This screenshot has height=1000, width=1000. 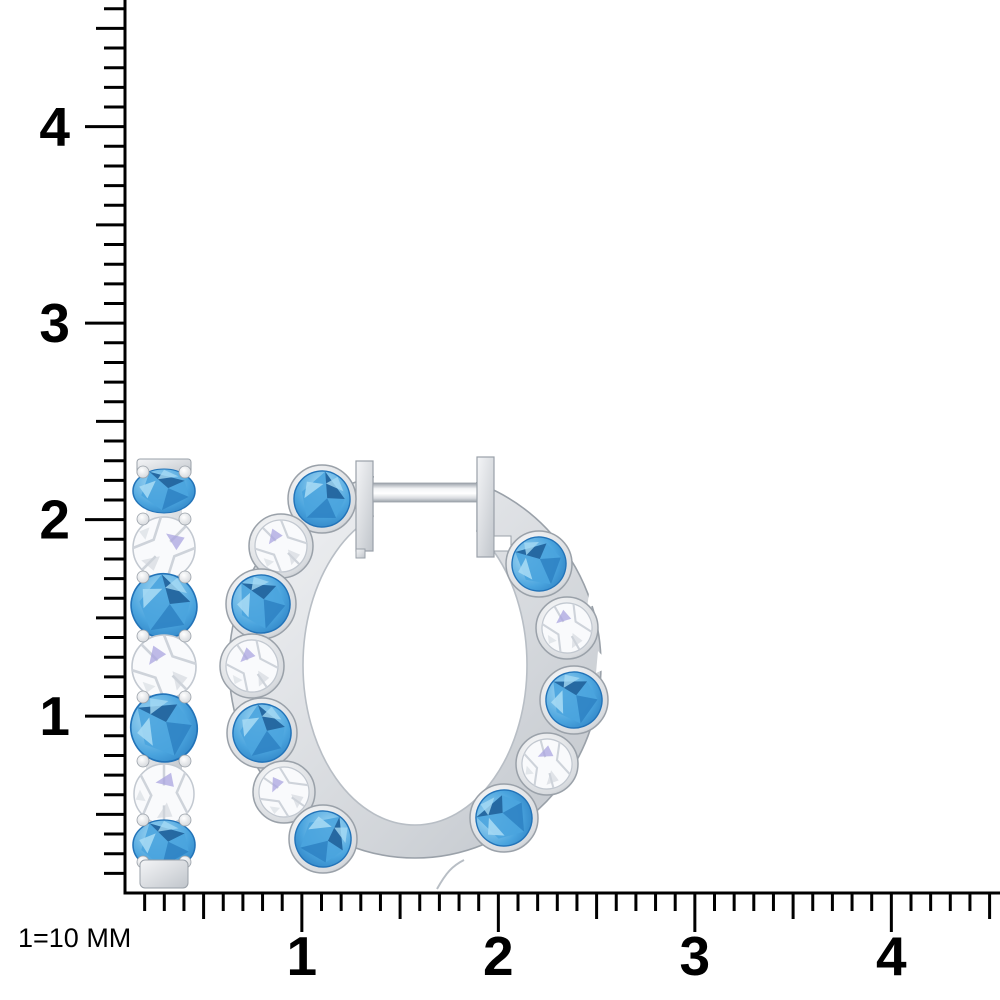 What do you see at coordinates (83, 447) in the screenshot?
I see `vertical-ruler: 4 3 2 1` at bounding box center [83, 447].